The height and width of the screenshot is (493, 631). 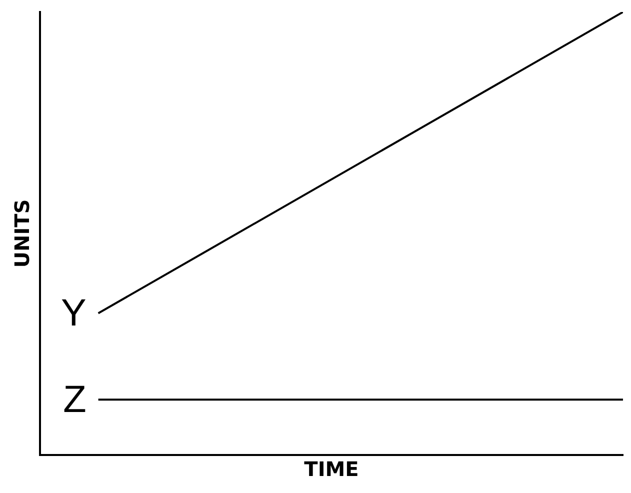 What do you see at coordinates (74, 400) in the screenshot?
I see `series-label: Z` at bounding box center [74, 400].